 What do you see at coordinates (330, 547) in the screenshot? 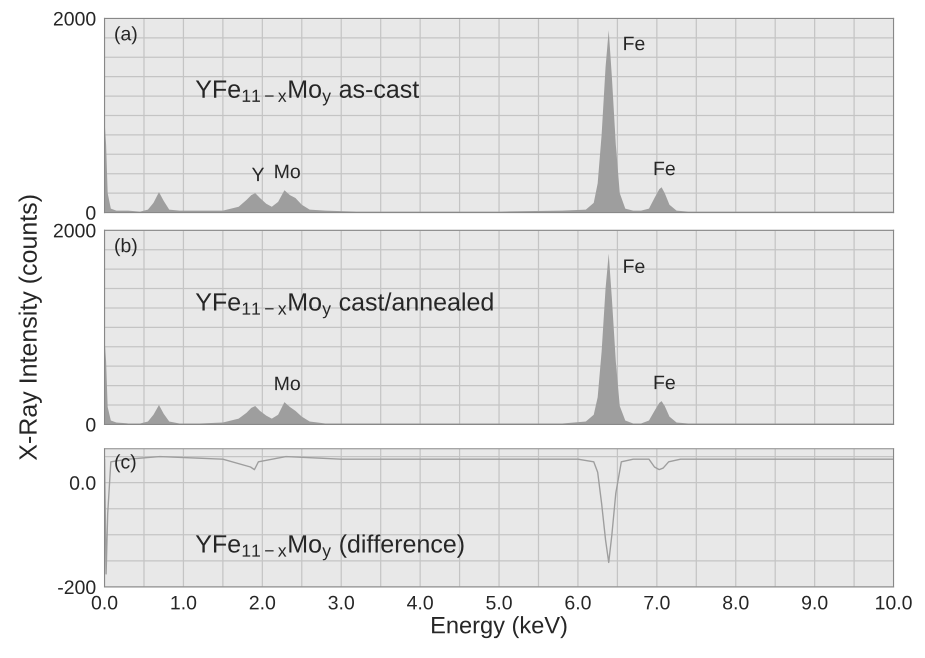
I see `annotation: YFe$_{11−x}$Mo$_{y}$ (difference)` at bounding box center [330, 547].